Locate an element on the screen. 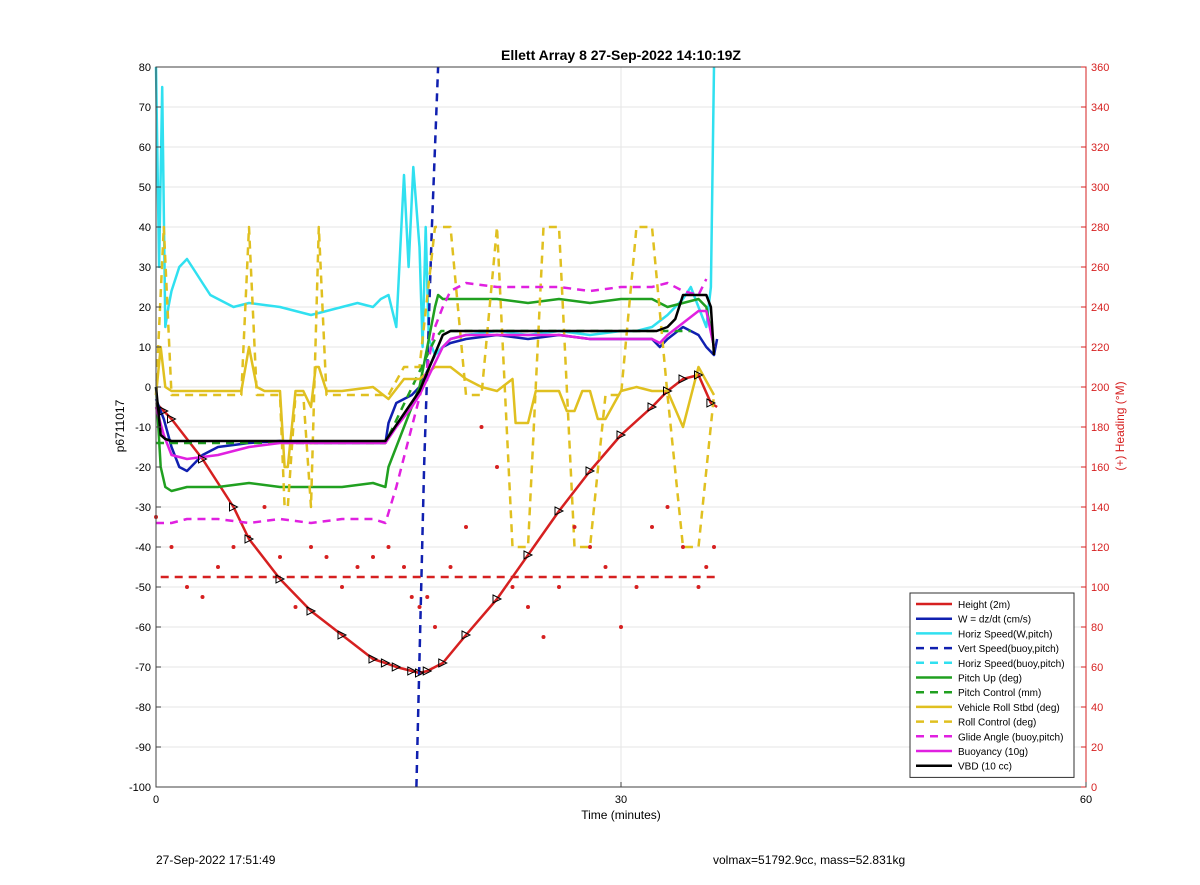 The width and height of the screenshot is (1200, 885). y-tick-label: -90 is located at coordinates (143, 748).